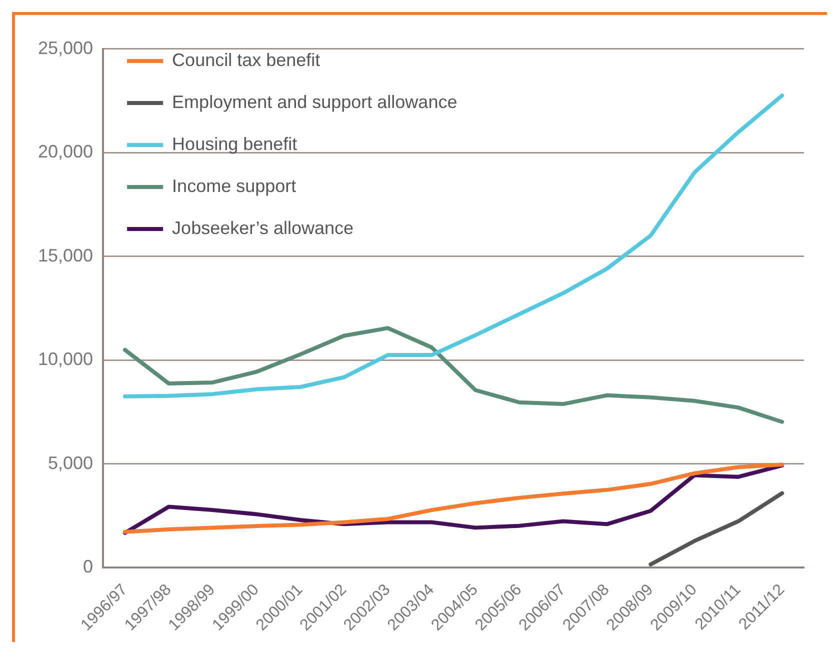  What do you see at coordinates (246, 60) in the screenshot?
I see `legend-label: Council tax benefit` at bounding box center [246, 60].